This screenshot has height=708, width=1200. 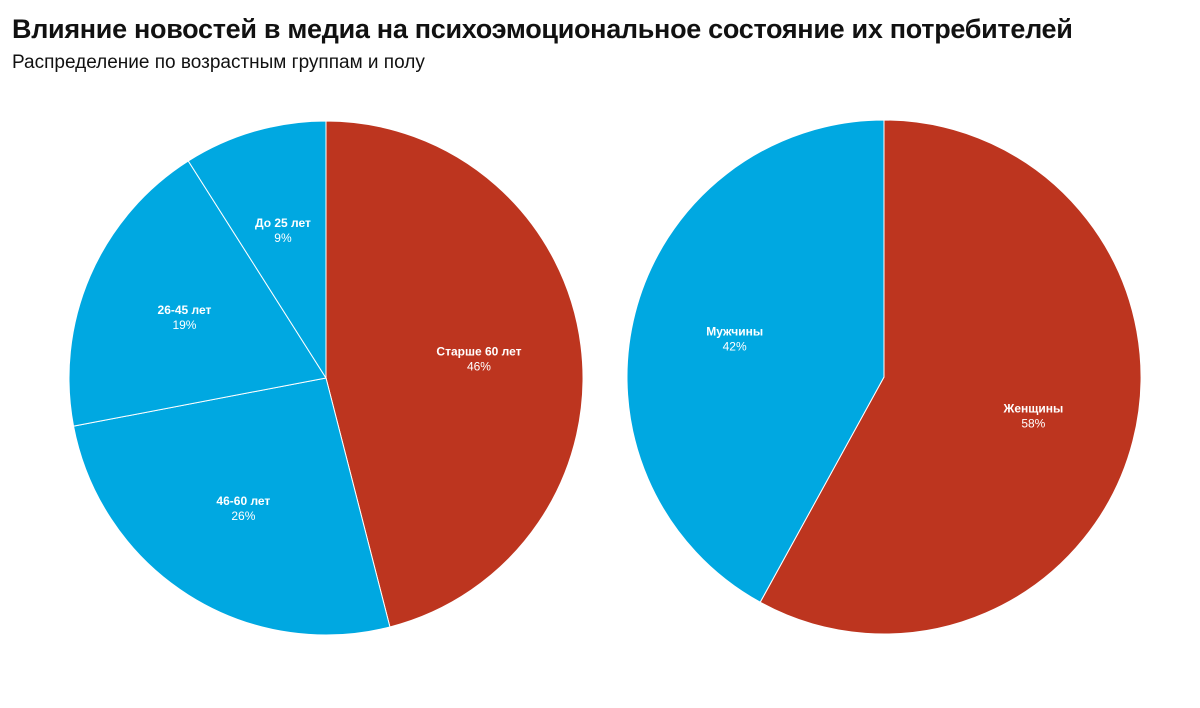 What do you see at coordinates (1032, 408) in the screenshot?
I see `slice-label: Женщины` at bounding box center [1032, 408].